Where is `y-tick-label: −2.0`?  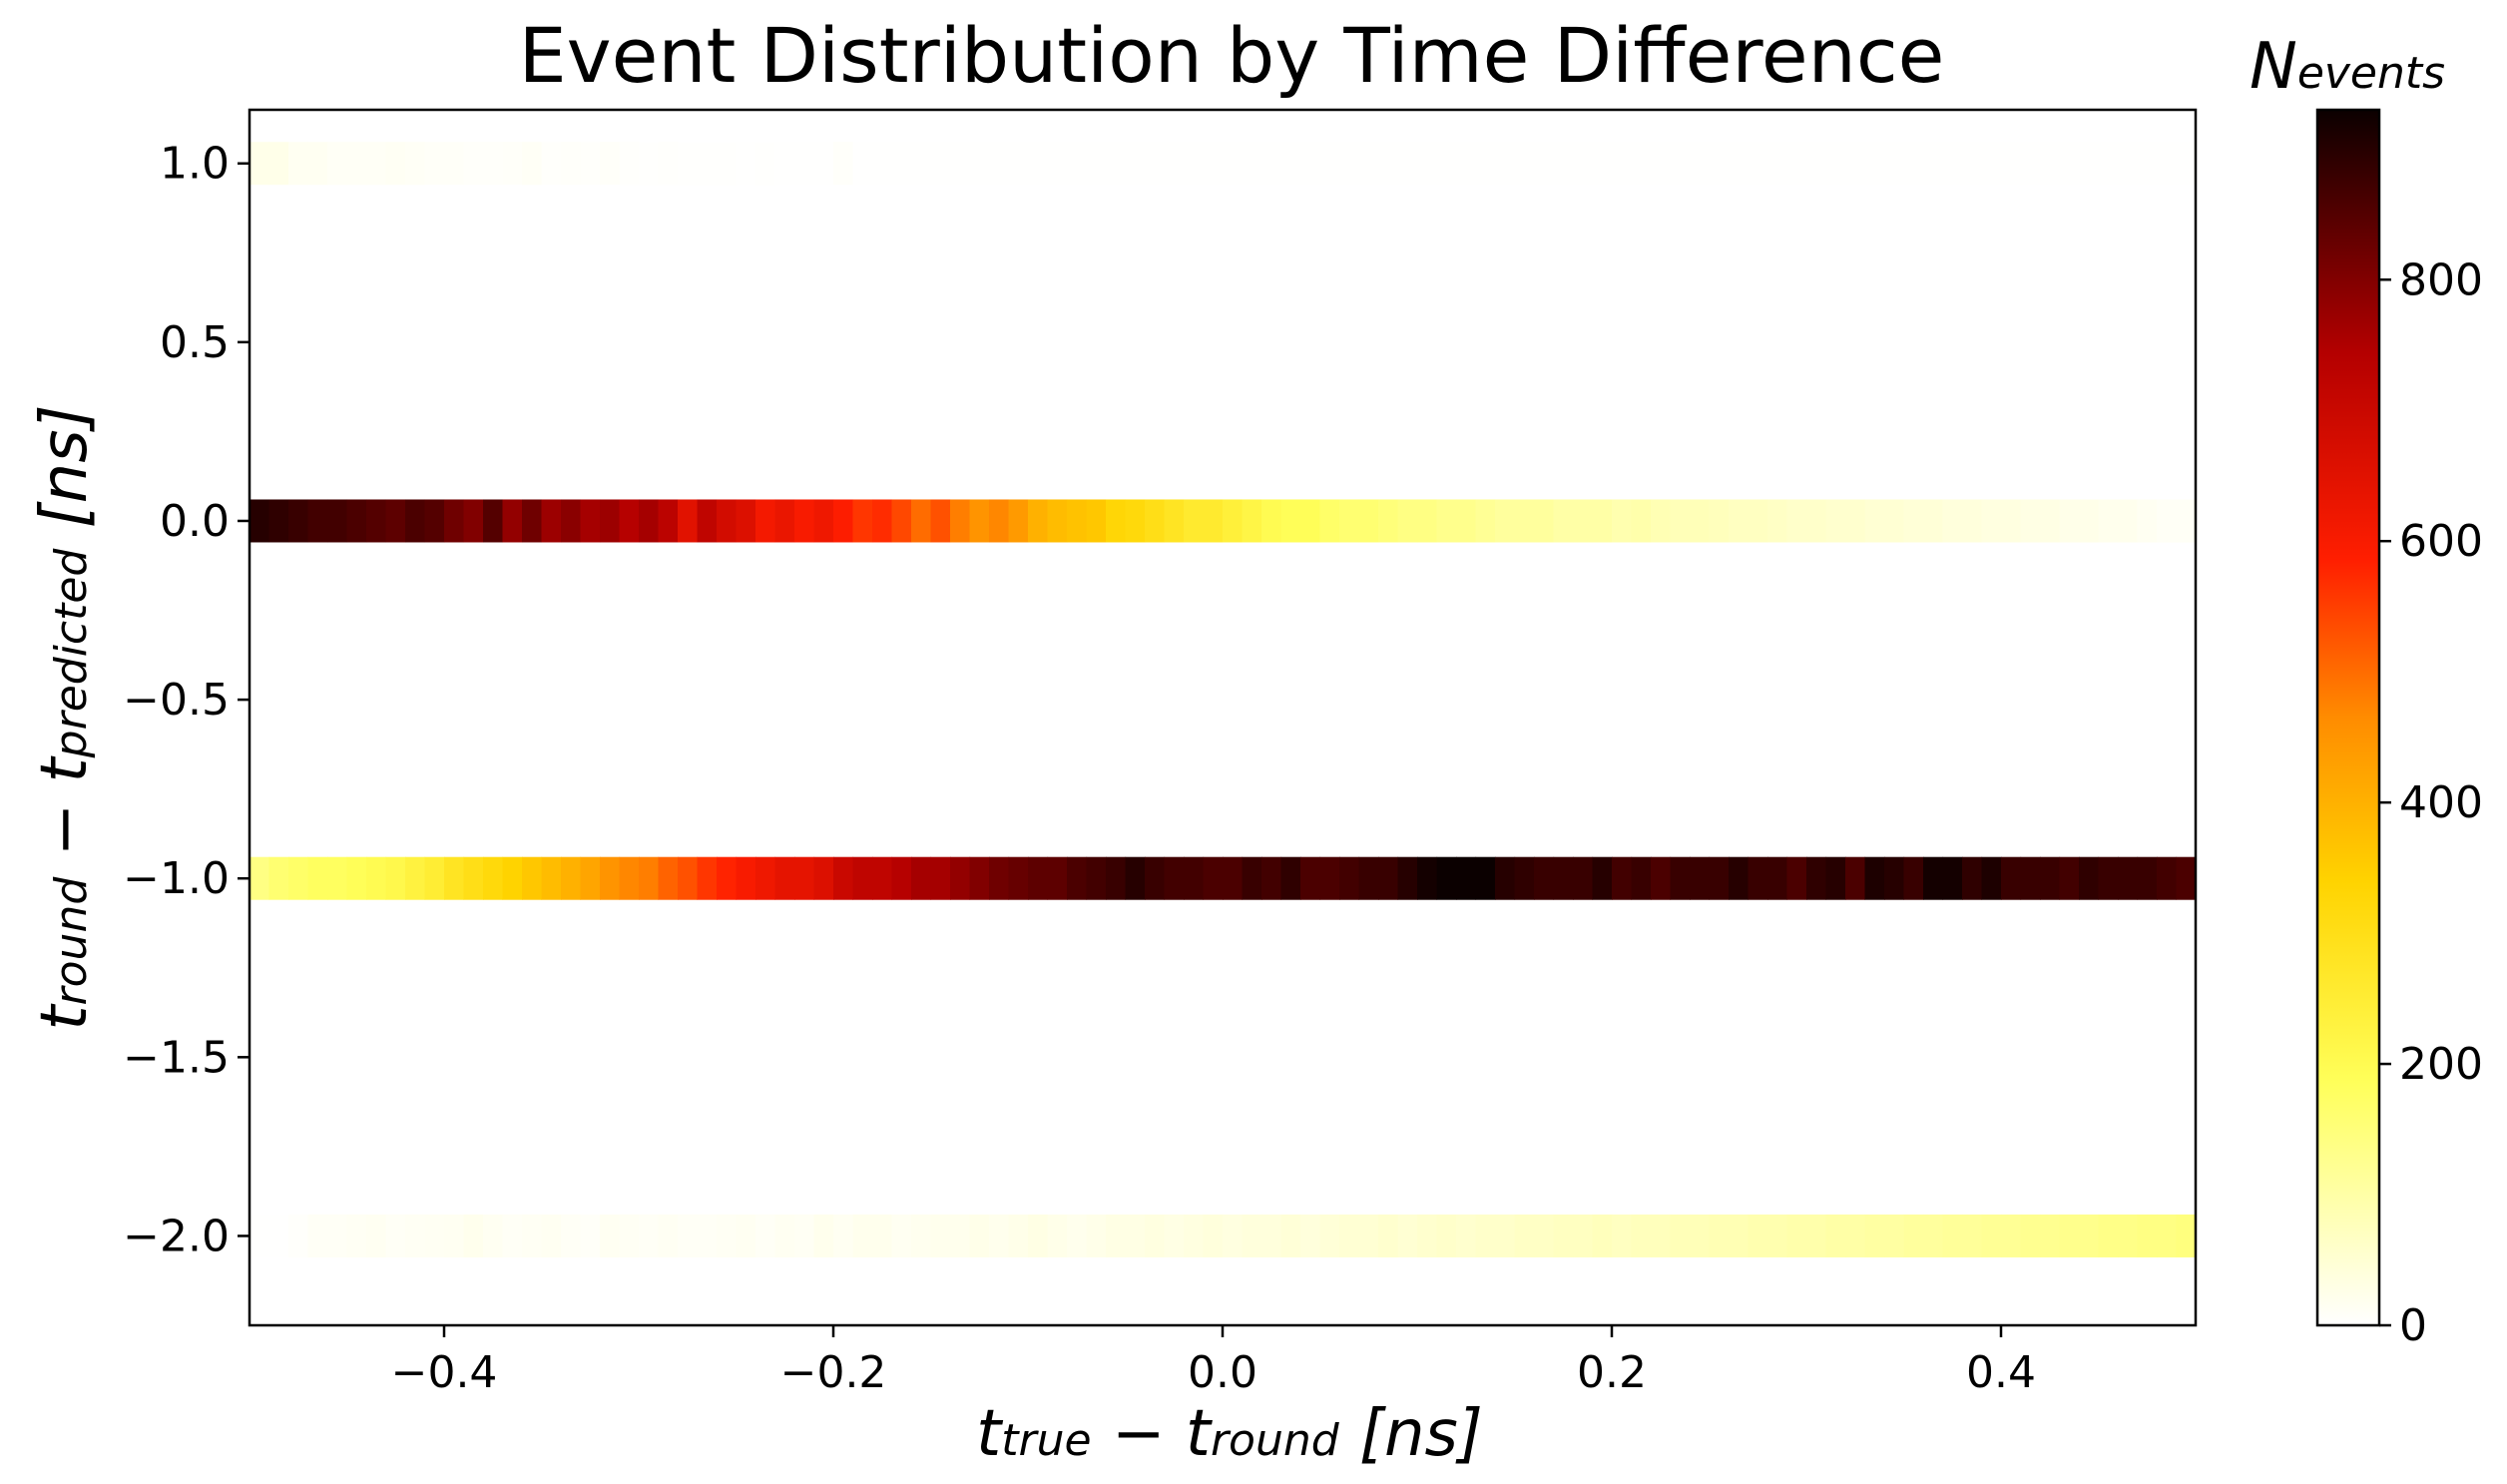 y-tick-label: −2.0 is located at coordinates (176, 1236).